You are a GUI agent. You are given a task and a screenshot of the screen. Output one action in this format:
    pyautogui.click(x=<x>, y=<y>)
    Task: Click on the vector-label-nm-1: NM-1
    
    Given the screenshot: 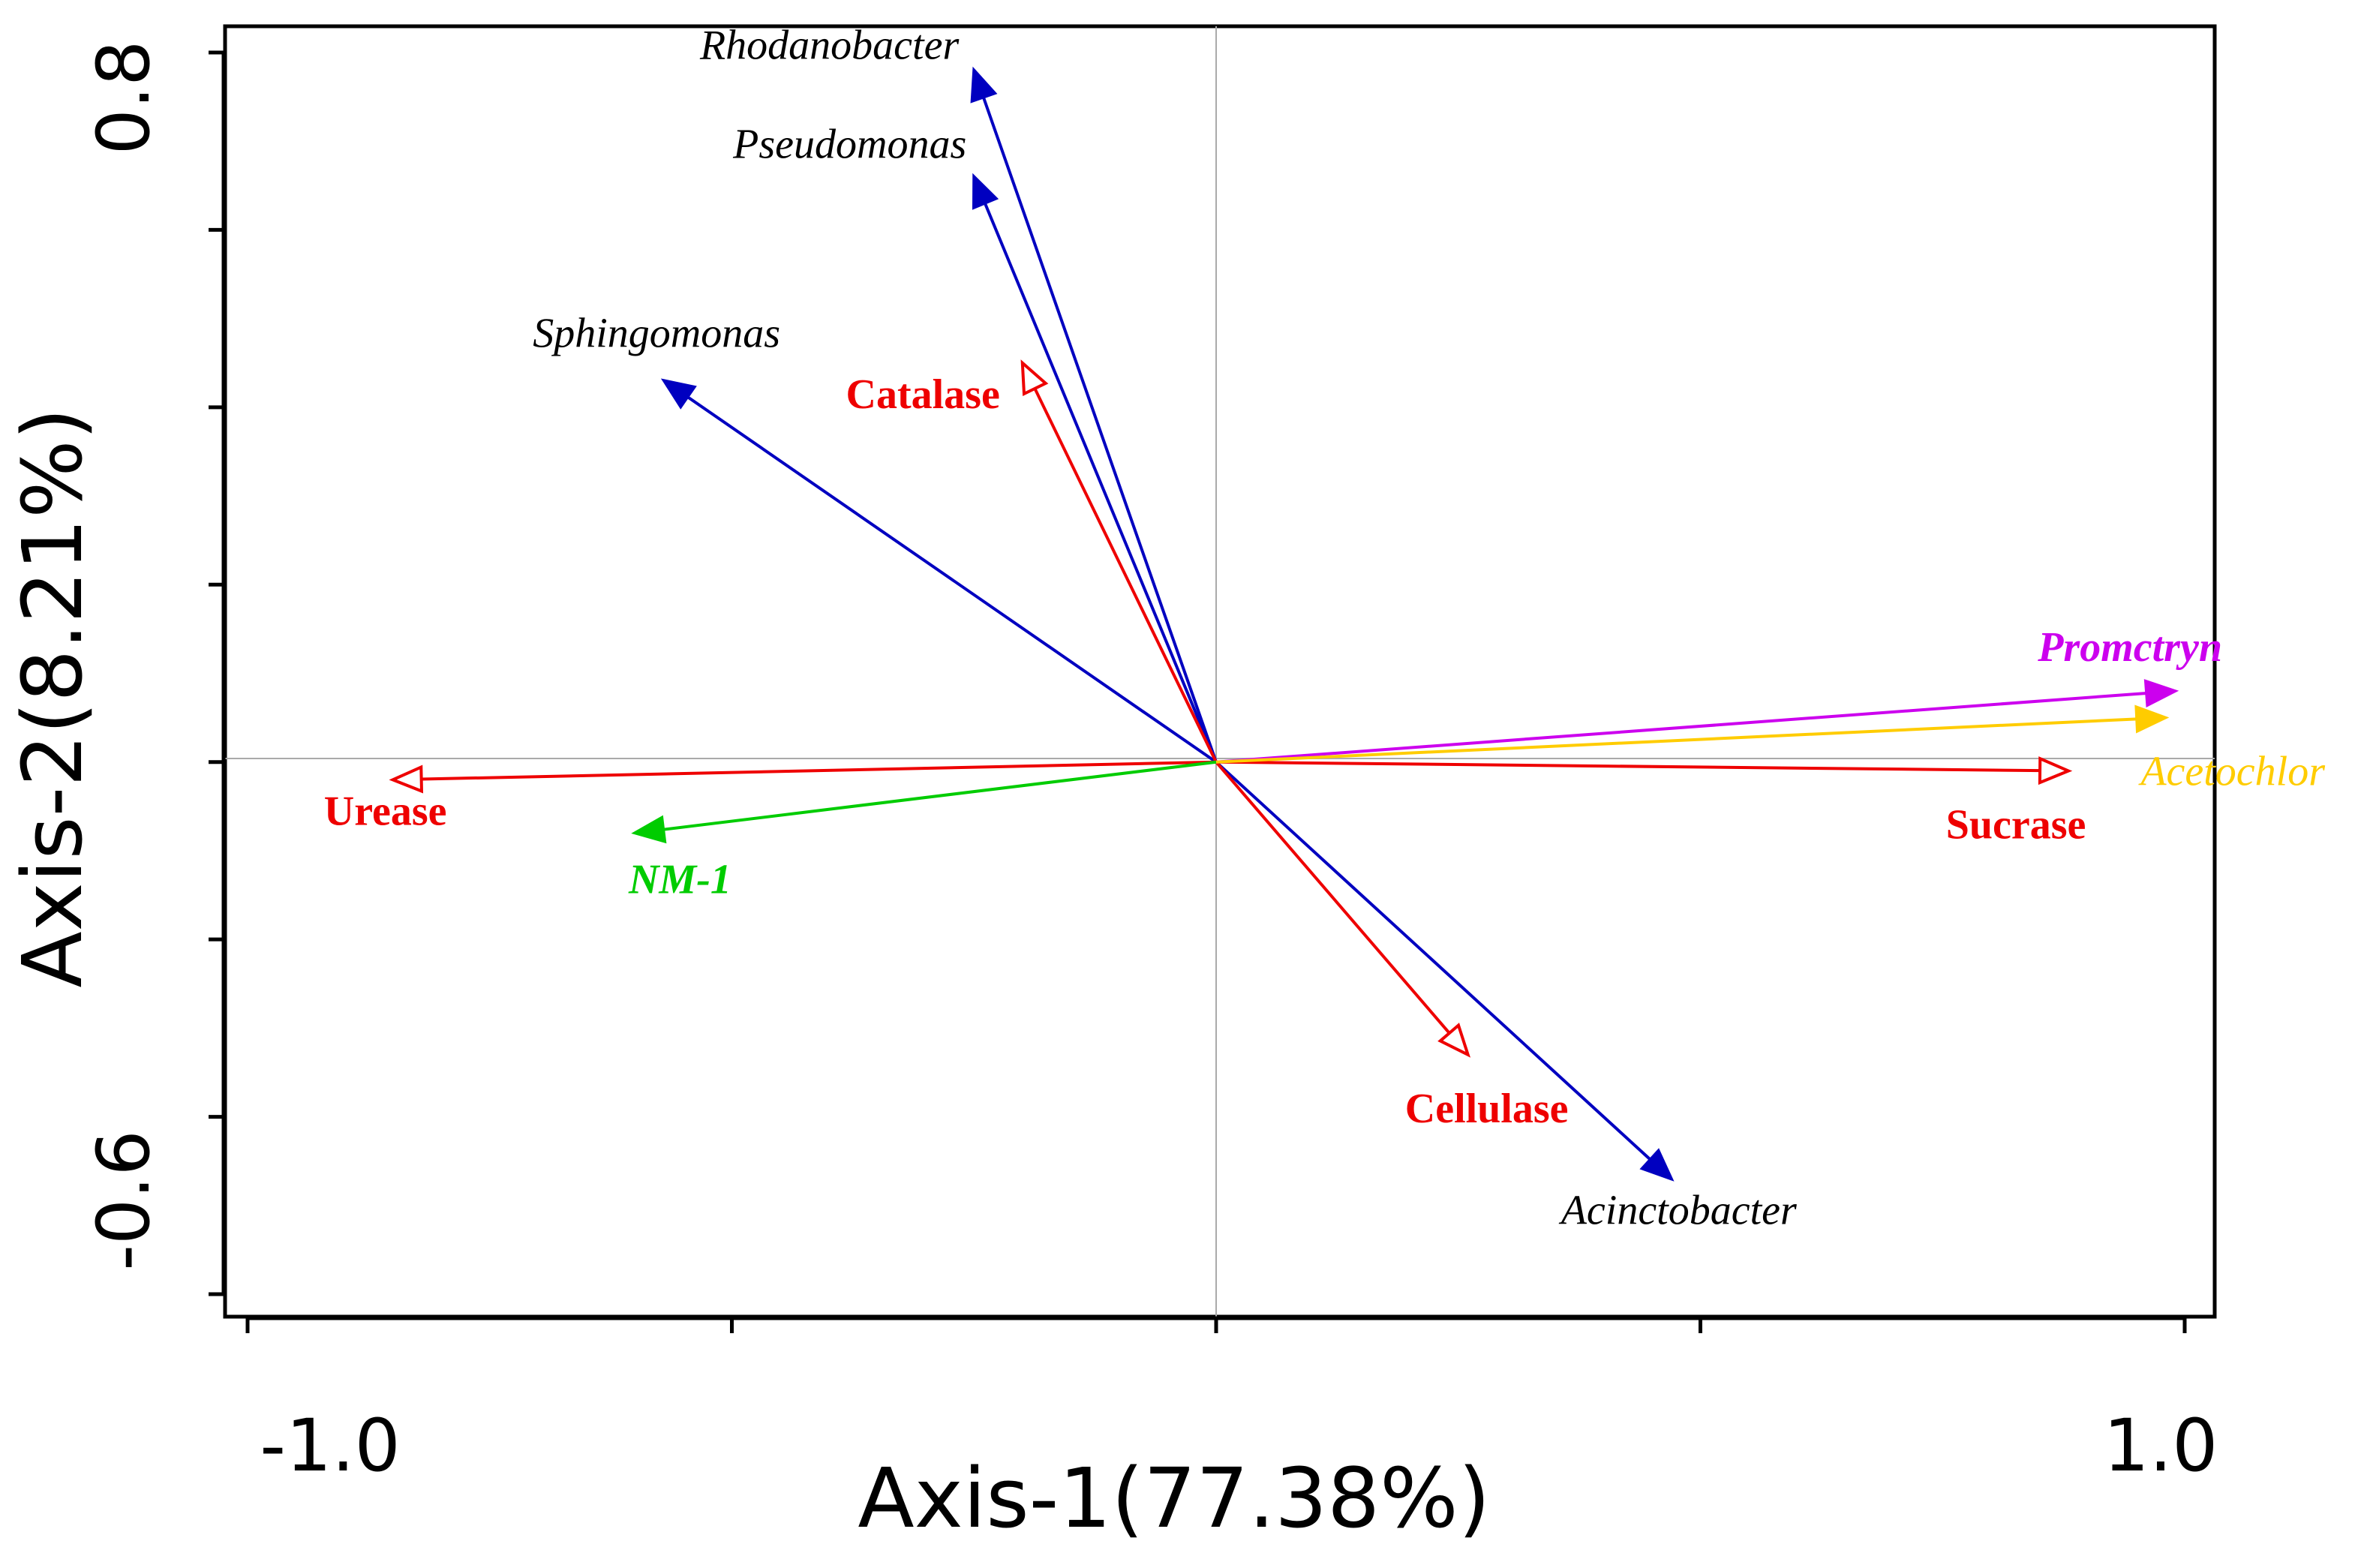 What is the action you would take?
    pyautogui.click(x=679, y=880)
    